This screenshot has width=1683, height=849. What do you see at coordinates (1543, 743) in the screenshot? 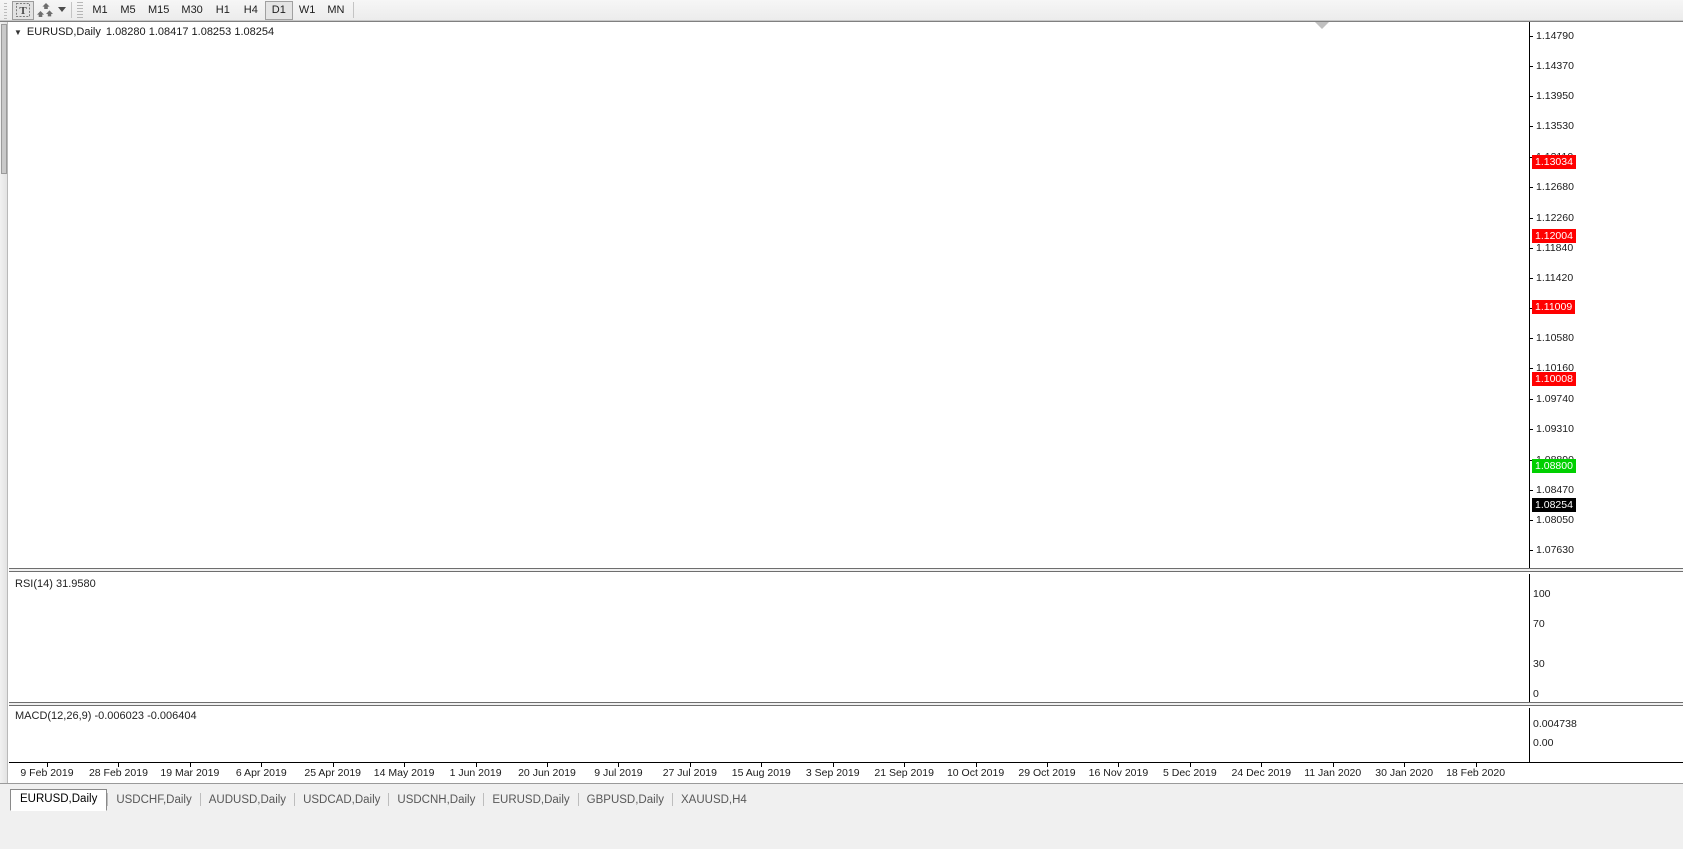
I see `macd-axis-tick: 0.00` at bounding box center [1543, 743].